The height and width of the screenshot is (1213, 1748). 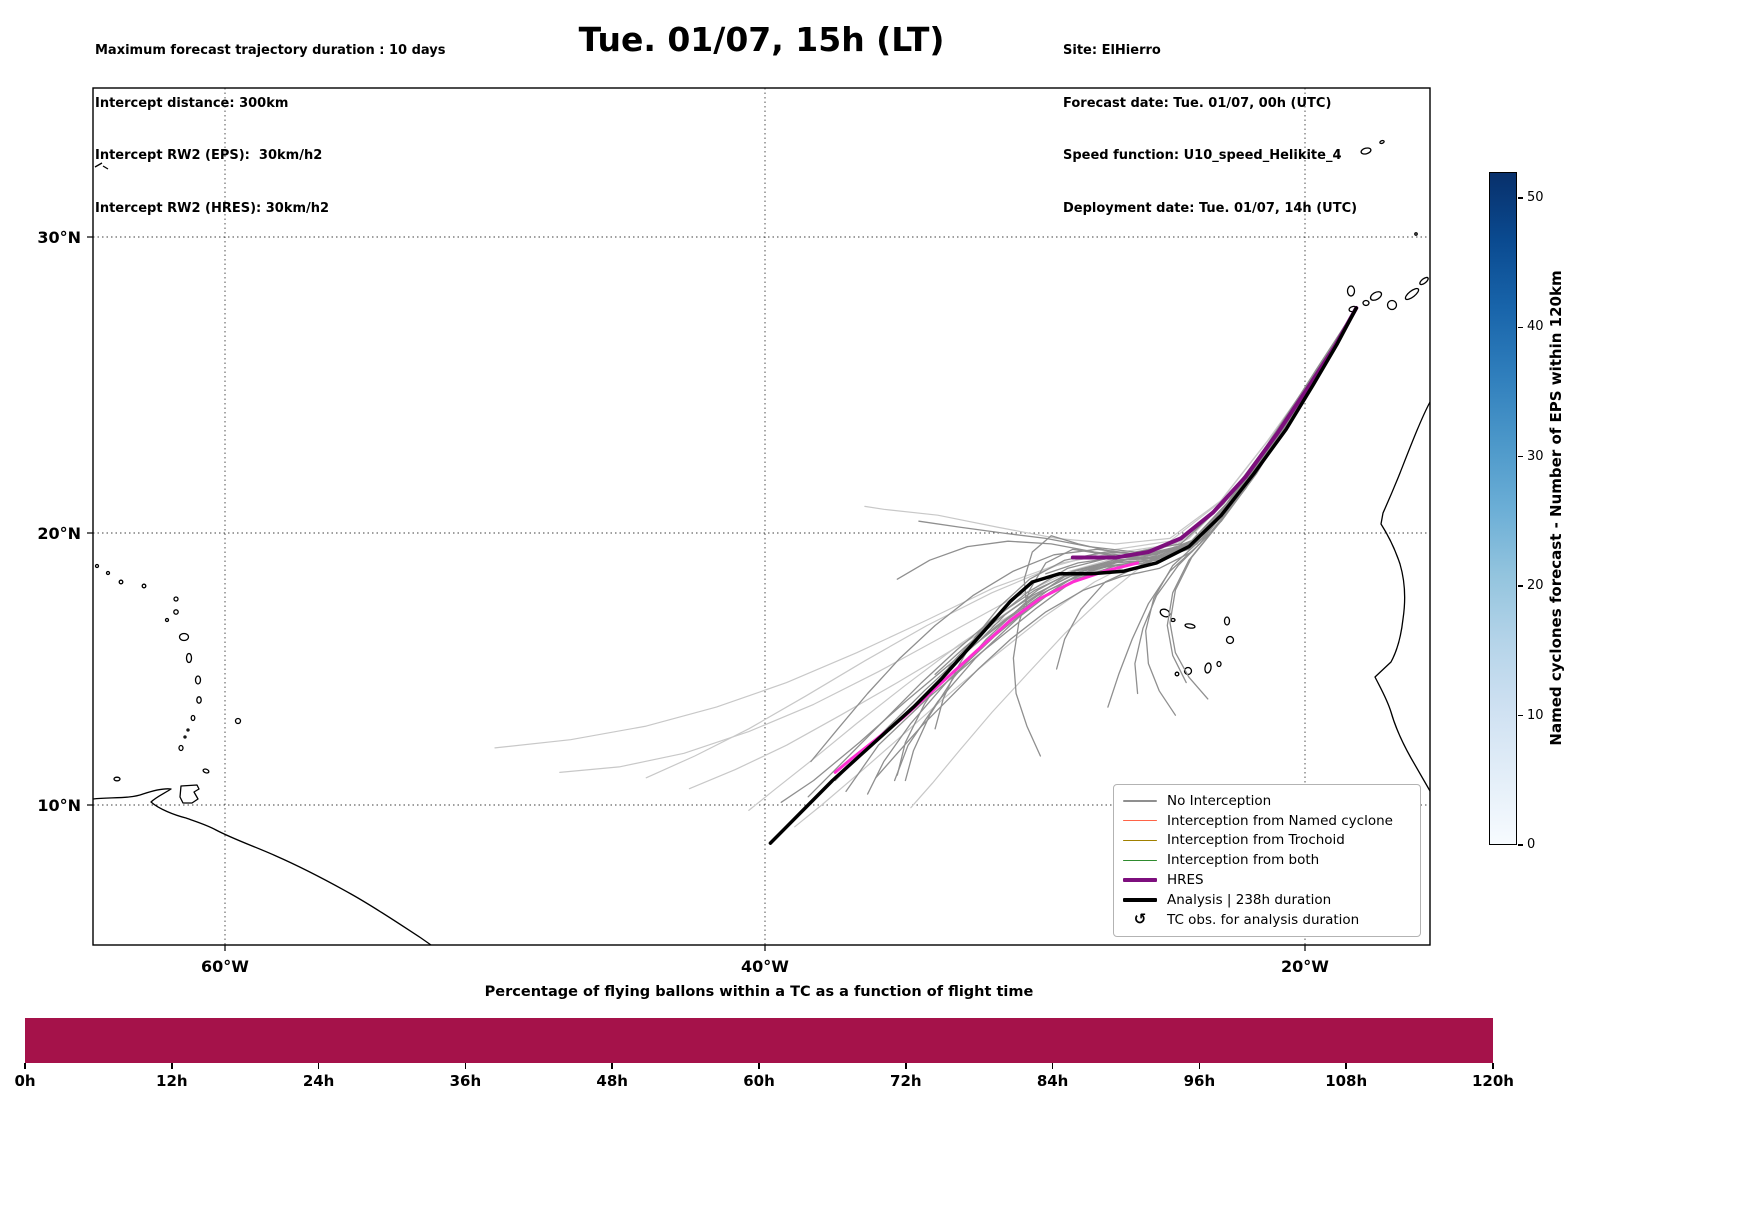 I want to click on legend-item: ↺ TC obs. for analysis duration, so click(x=1267, y=920).